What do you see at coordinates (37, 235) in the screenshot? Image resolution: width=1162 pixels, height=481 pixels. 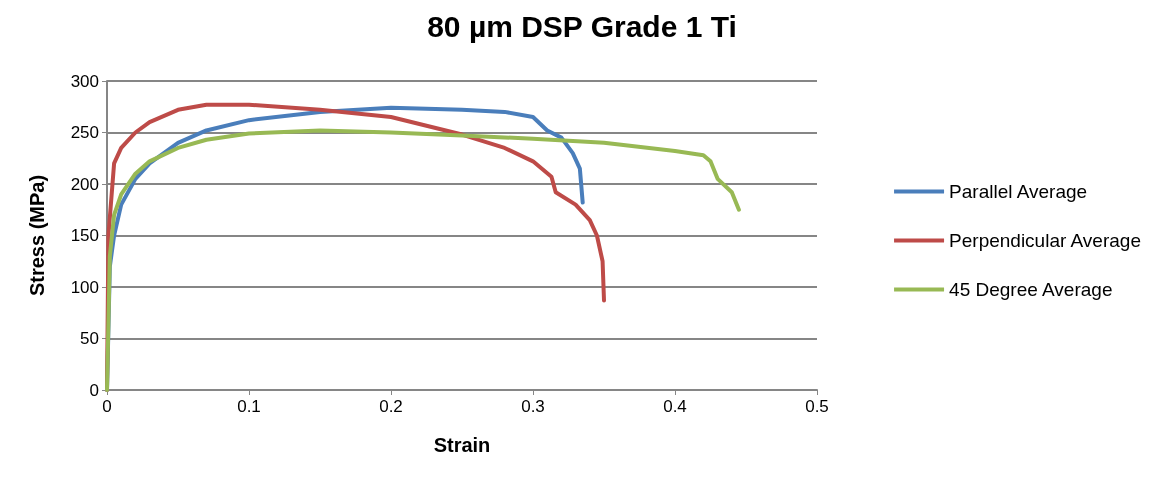 I see `y-axis-title: Stress (MPa)` at bounding box center [37, 235].